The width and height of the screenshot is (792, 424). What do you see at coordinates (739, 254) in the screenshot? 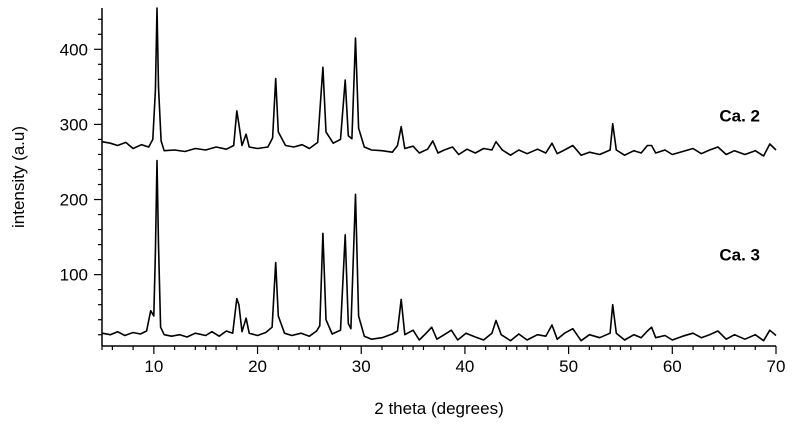
I see `series-label: Ca. 3` at bounding box center [739, 254].